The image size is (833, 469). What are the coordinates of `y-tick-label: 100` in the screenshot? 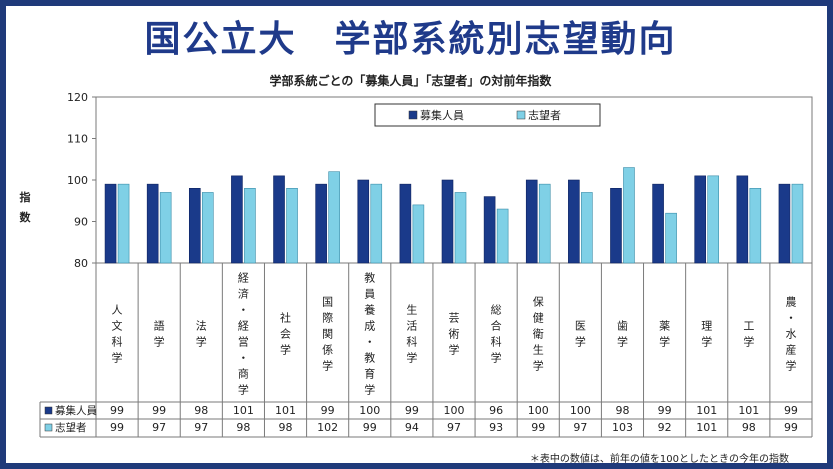 It's located at (77, 180).